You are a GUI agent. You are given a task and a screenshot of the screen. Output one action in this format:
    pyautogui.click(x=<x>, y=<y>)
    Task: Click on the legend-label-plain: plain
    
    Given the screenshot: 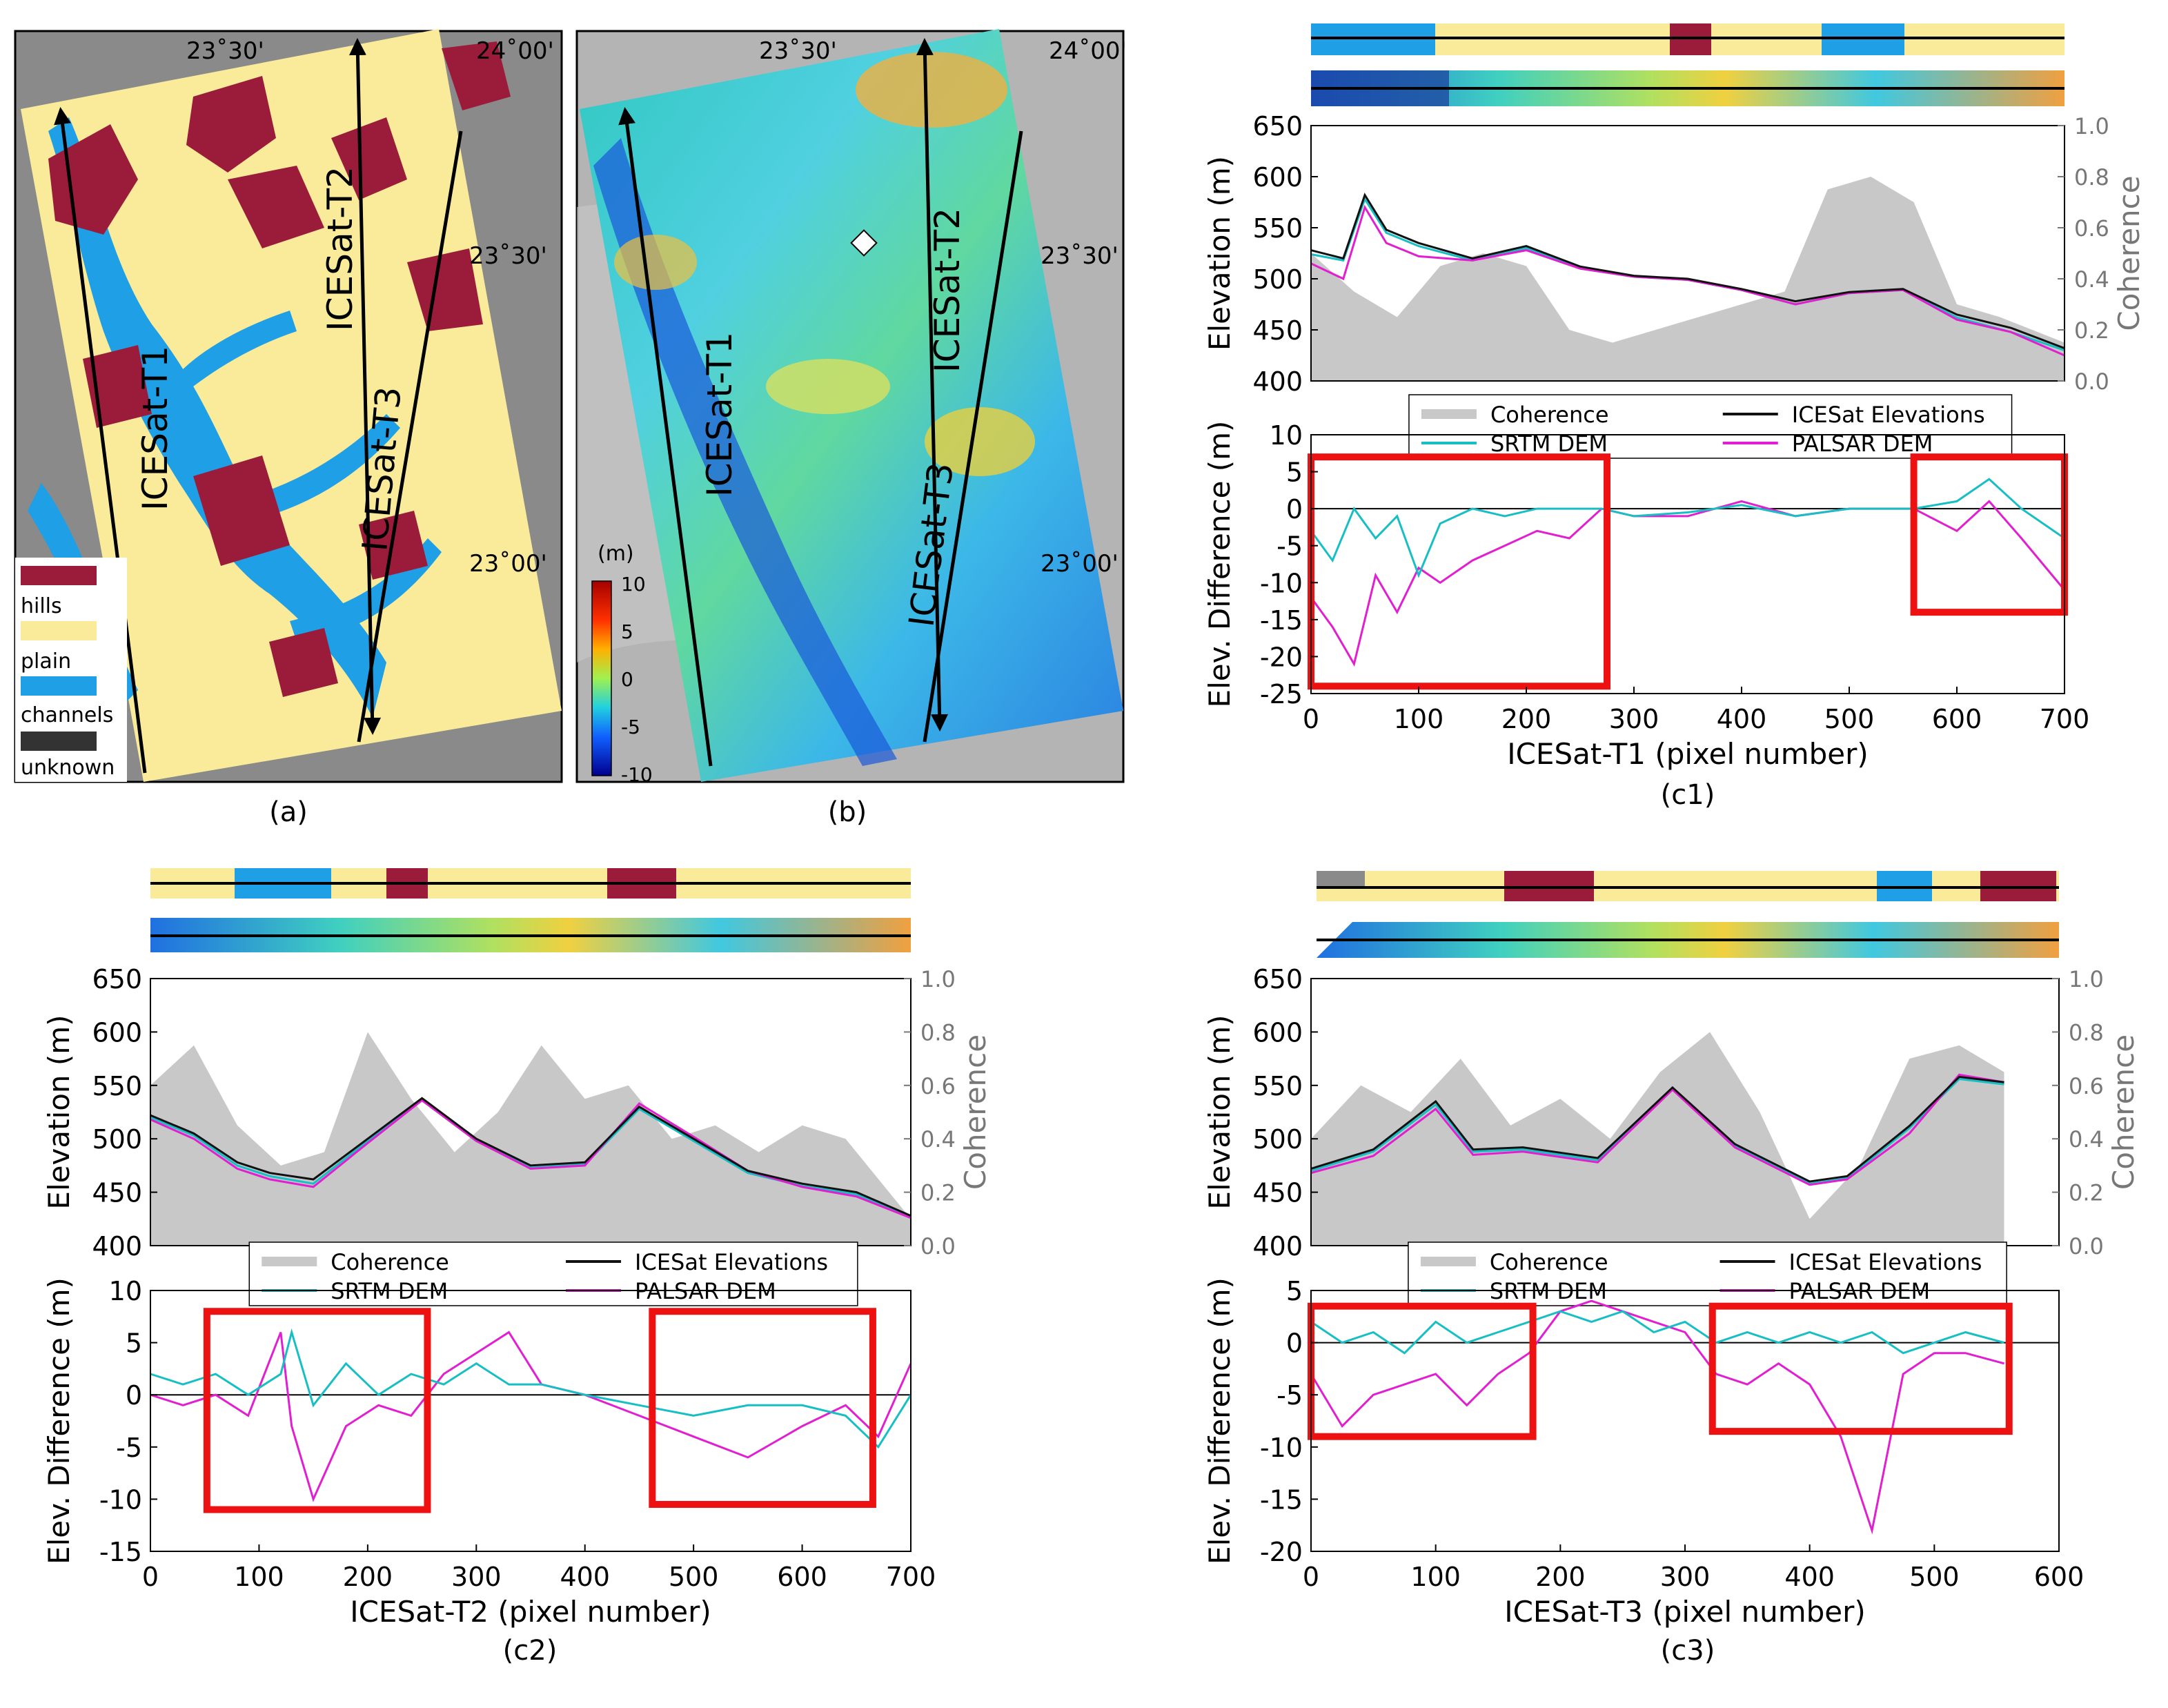 What is the action you would take?
    pyautogui.click(x=46, y=661)
    